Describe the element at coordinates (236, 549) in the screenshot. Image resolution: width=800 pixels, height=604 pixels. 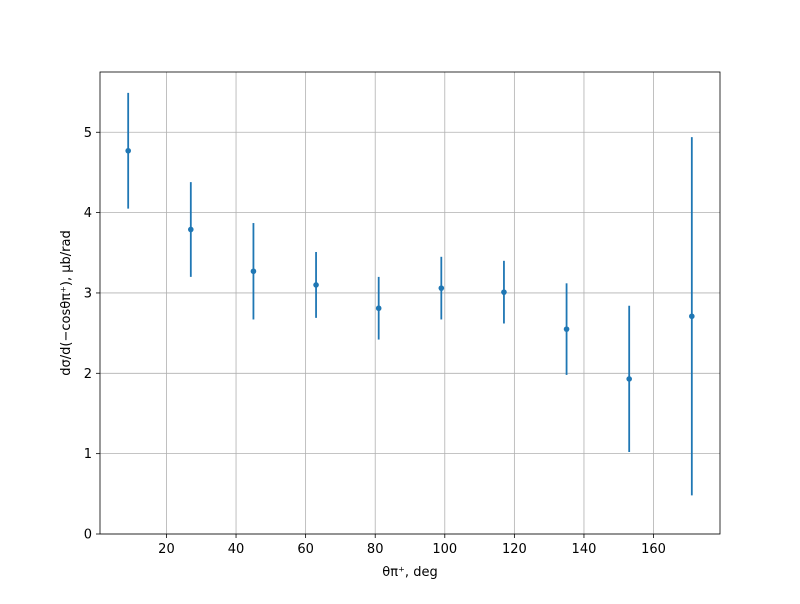
I see `x-tick-label: 40` at that location.